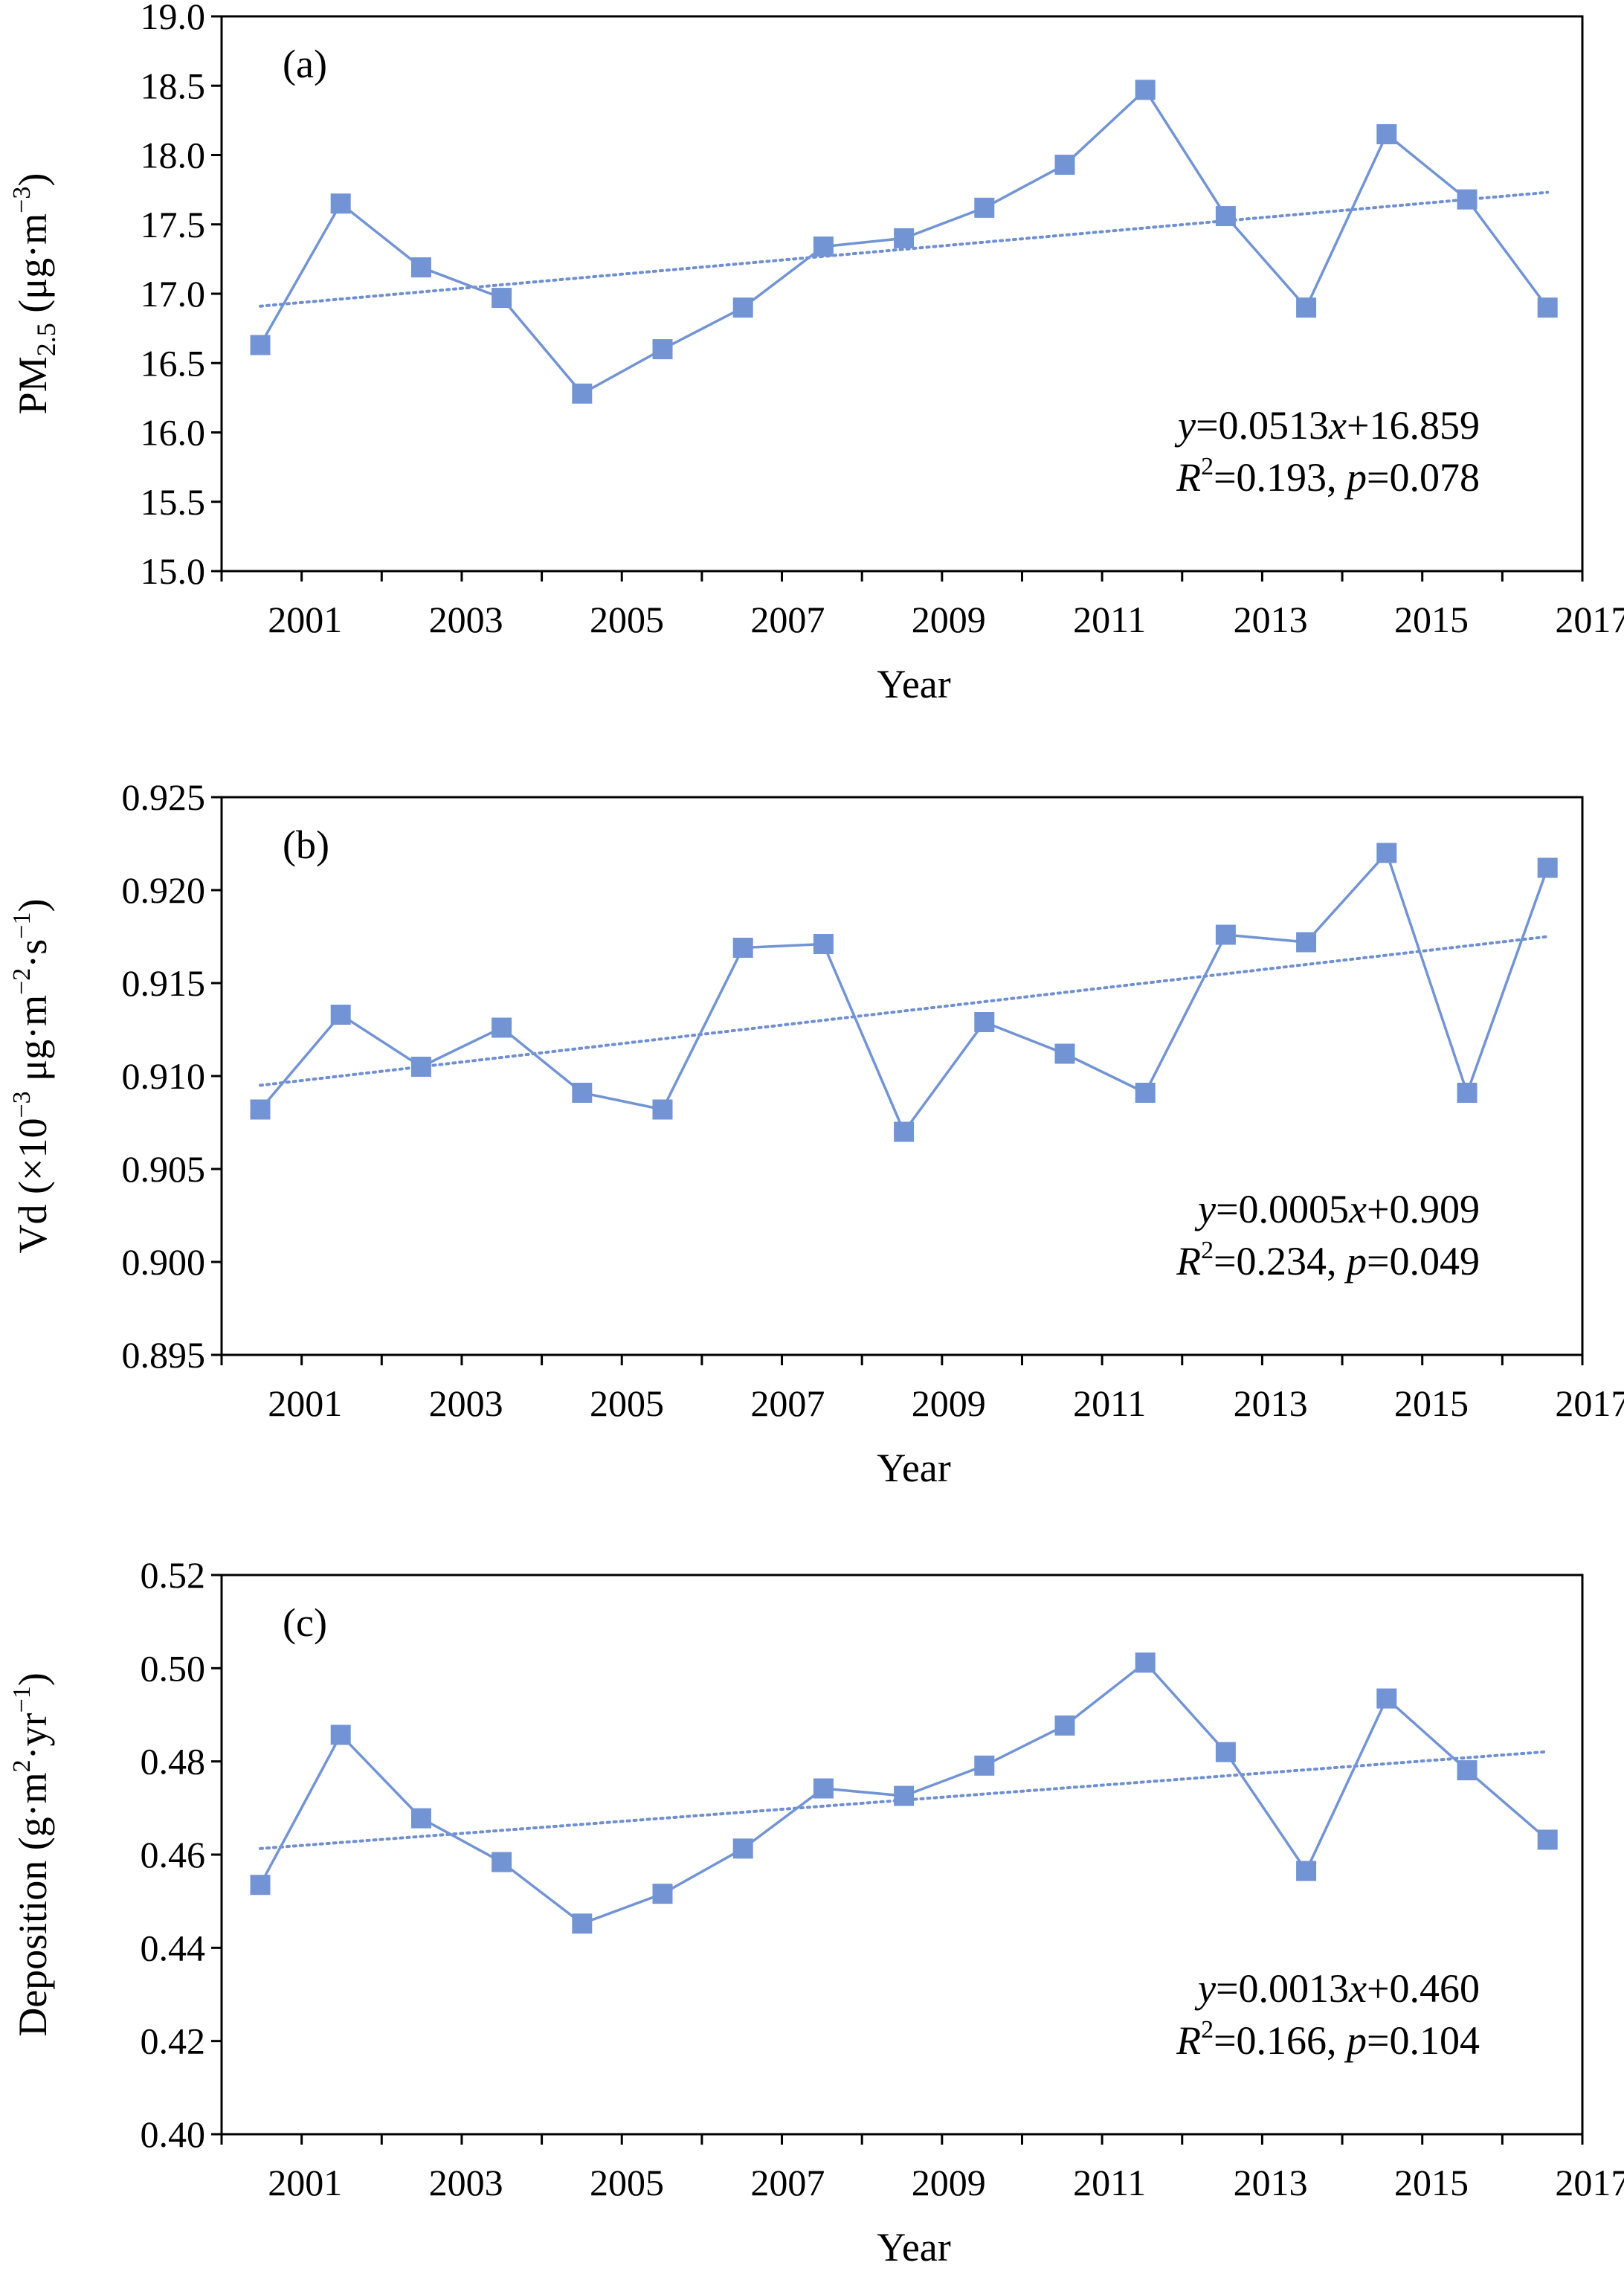 This screenshot has height=2277, width=1624. Describe the element at coordinates (174, 225) in the screenshot. I see `y-tick-label: 17.5` at that location.